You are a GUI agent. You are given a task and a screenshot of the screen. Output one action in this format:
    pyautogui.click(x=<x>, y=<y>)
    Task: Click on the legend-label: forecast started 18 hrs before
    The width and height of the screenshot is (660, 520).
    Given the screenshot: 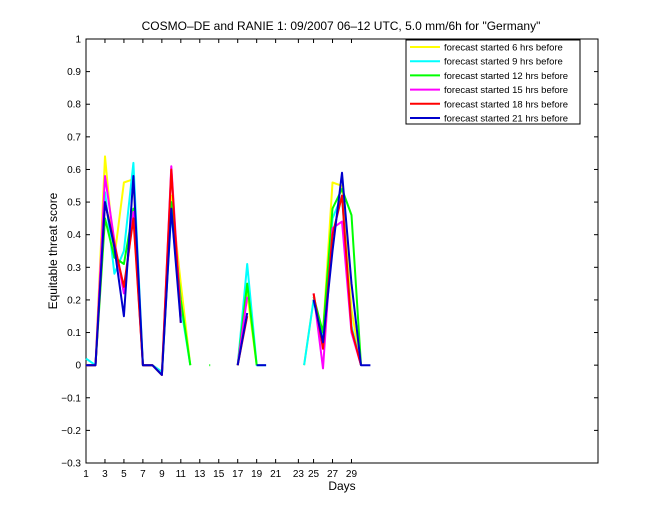 What is the action you would take?
    pyautogui.click(x=506, y=104)
    